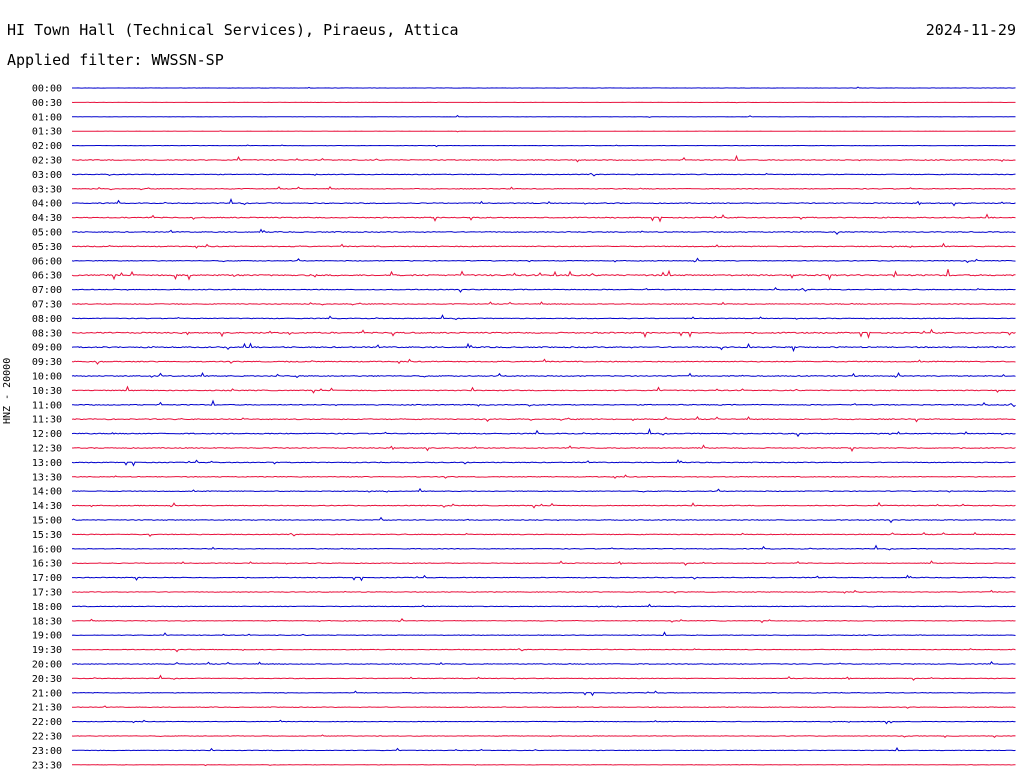  I want to click on row-time-label: 23:00, so click(47, 751).